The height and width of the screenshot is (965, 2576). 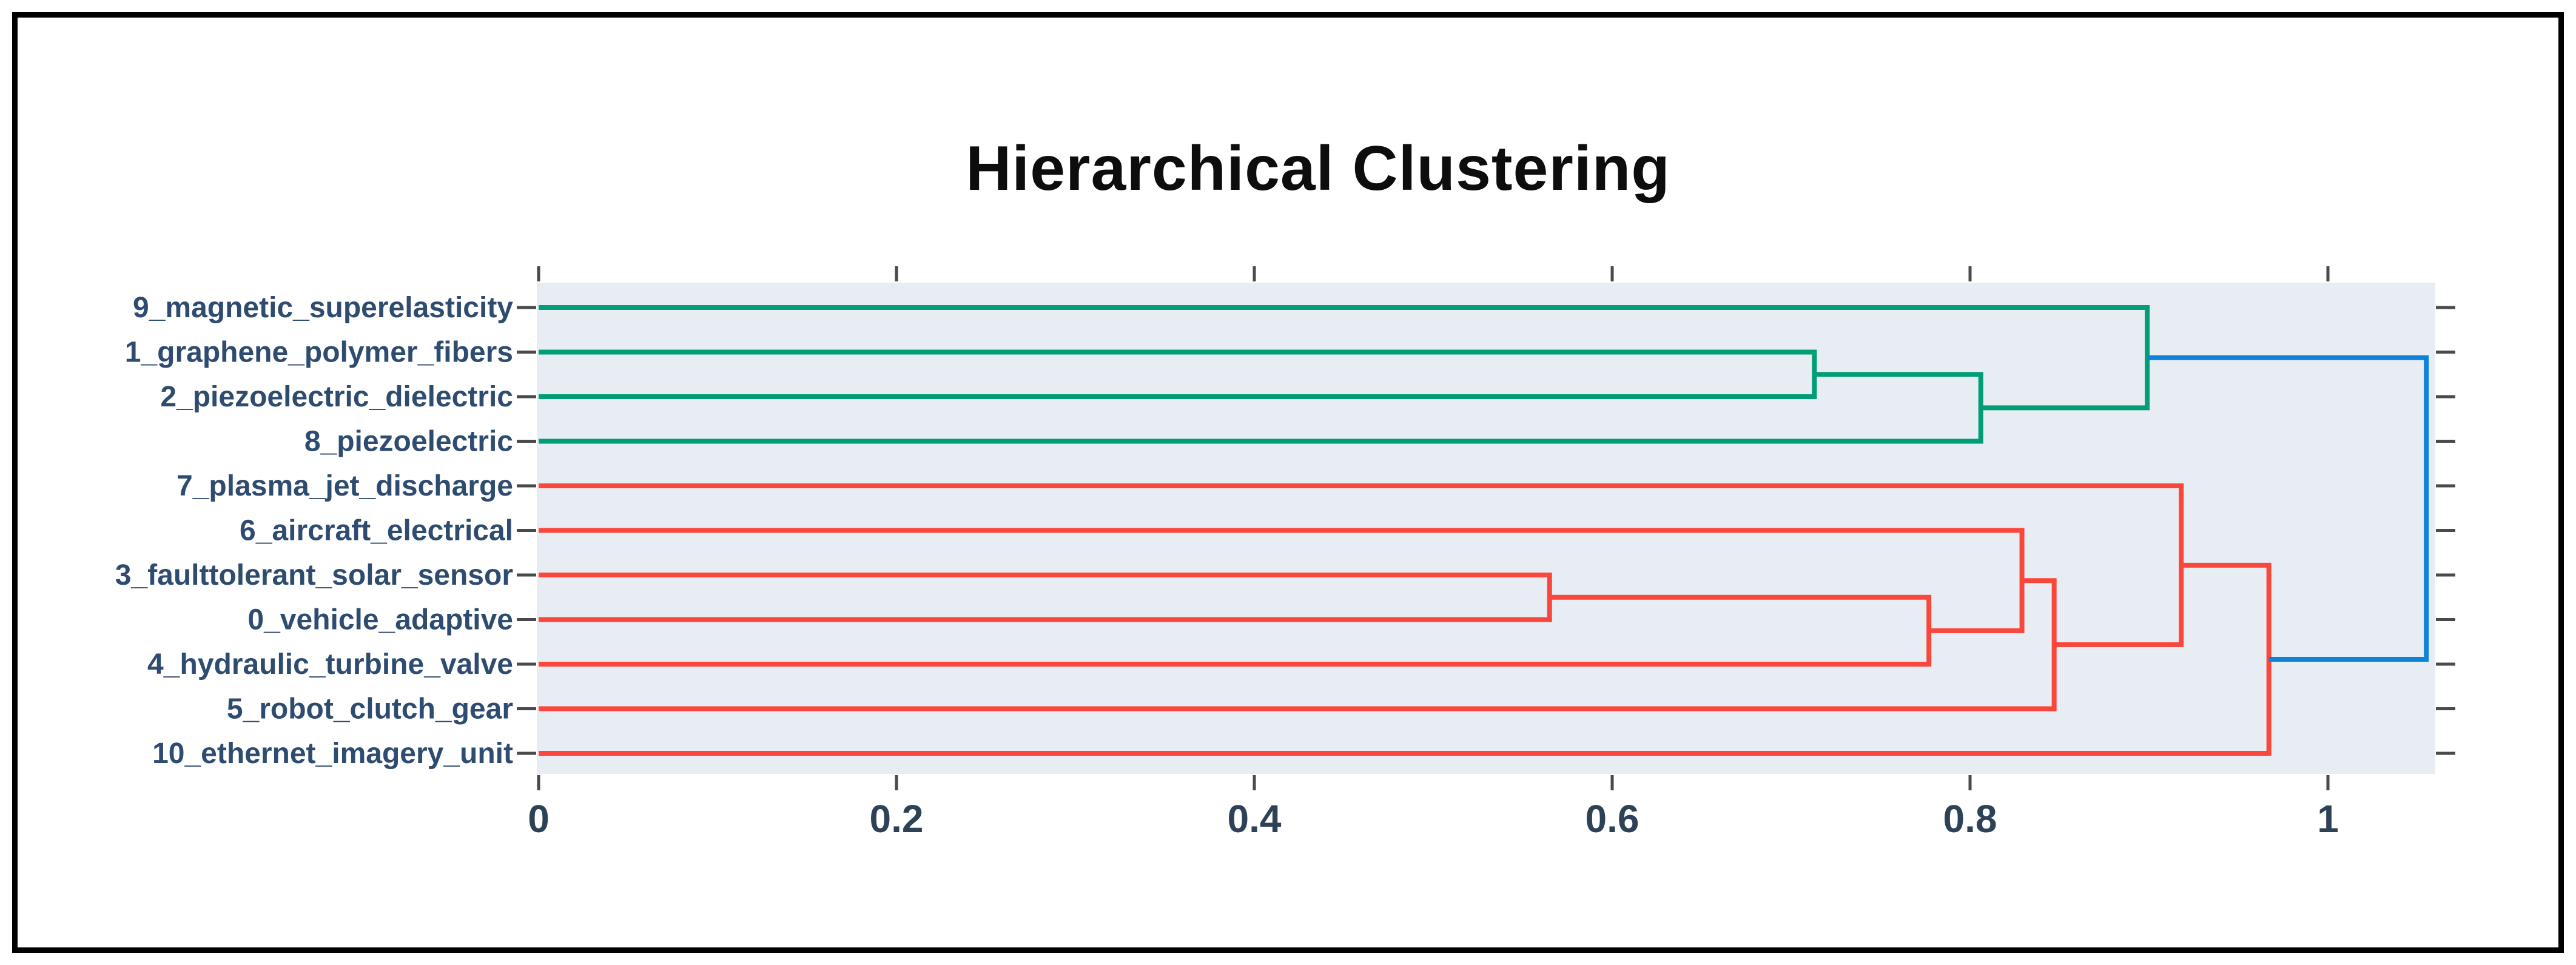 I want to click on x-tick-label: 0.8, so click(x=1970, y=819).